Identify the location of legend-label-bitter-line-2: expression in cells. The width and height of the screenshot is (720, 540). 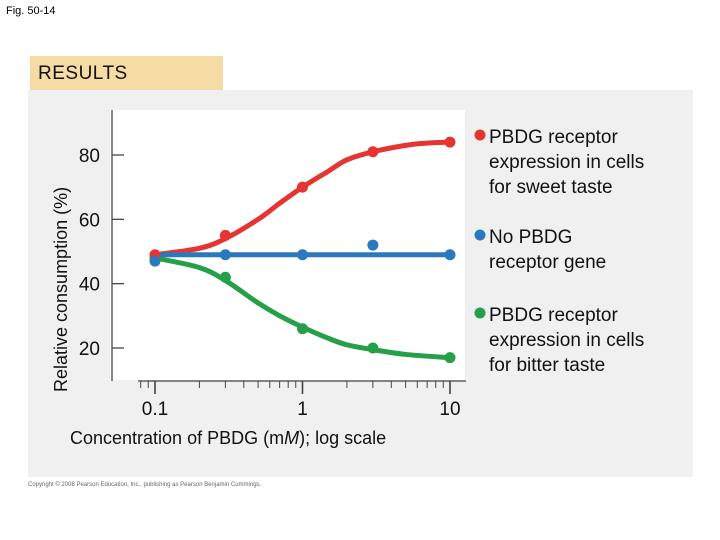
(566, 340).